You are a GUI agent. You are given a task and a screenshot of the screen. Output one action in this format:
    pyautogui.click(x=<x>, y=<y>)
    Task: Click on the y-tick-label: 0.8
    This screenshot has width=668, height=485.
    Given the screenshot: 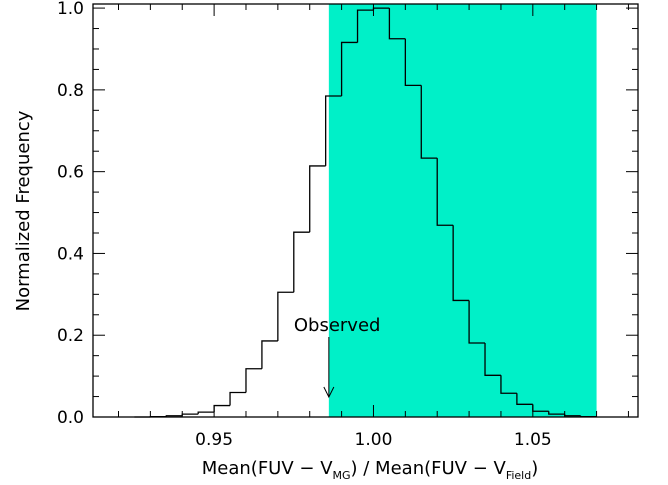 What is the action you would take?
    pyautogui.click(x=70, y=91)
    